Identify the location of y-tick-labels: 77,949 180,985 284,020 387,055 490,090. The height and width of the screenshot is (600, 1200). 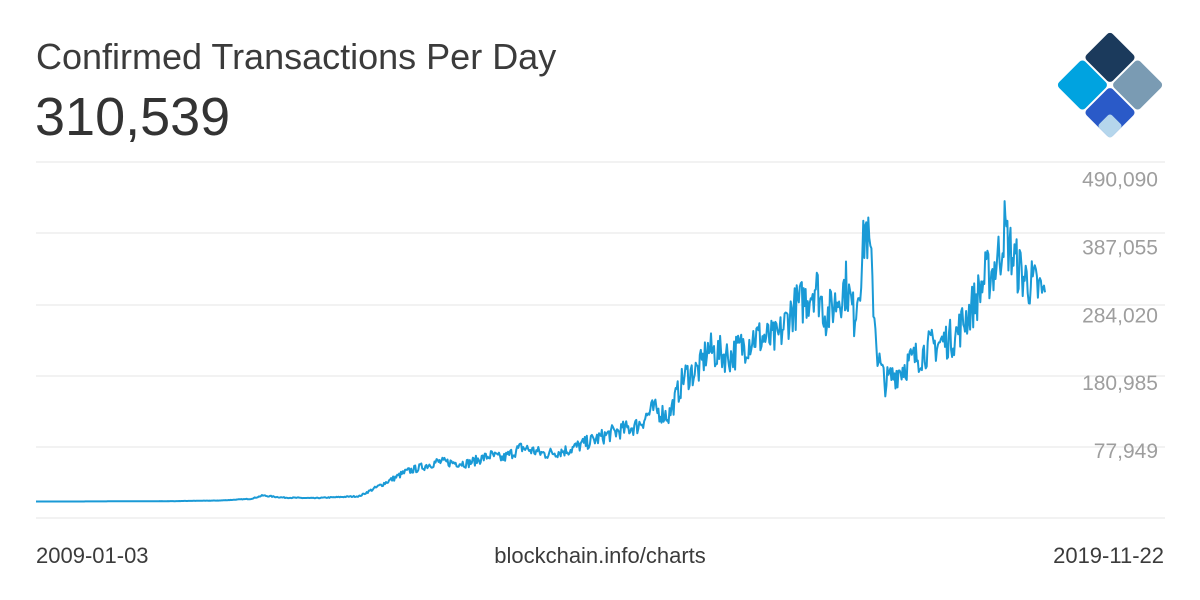
(1120, 315).